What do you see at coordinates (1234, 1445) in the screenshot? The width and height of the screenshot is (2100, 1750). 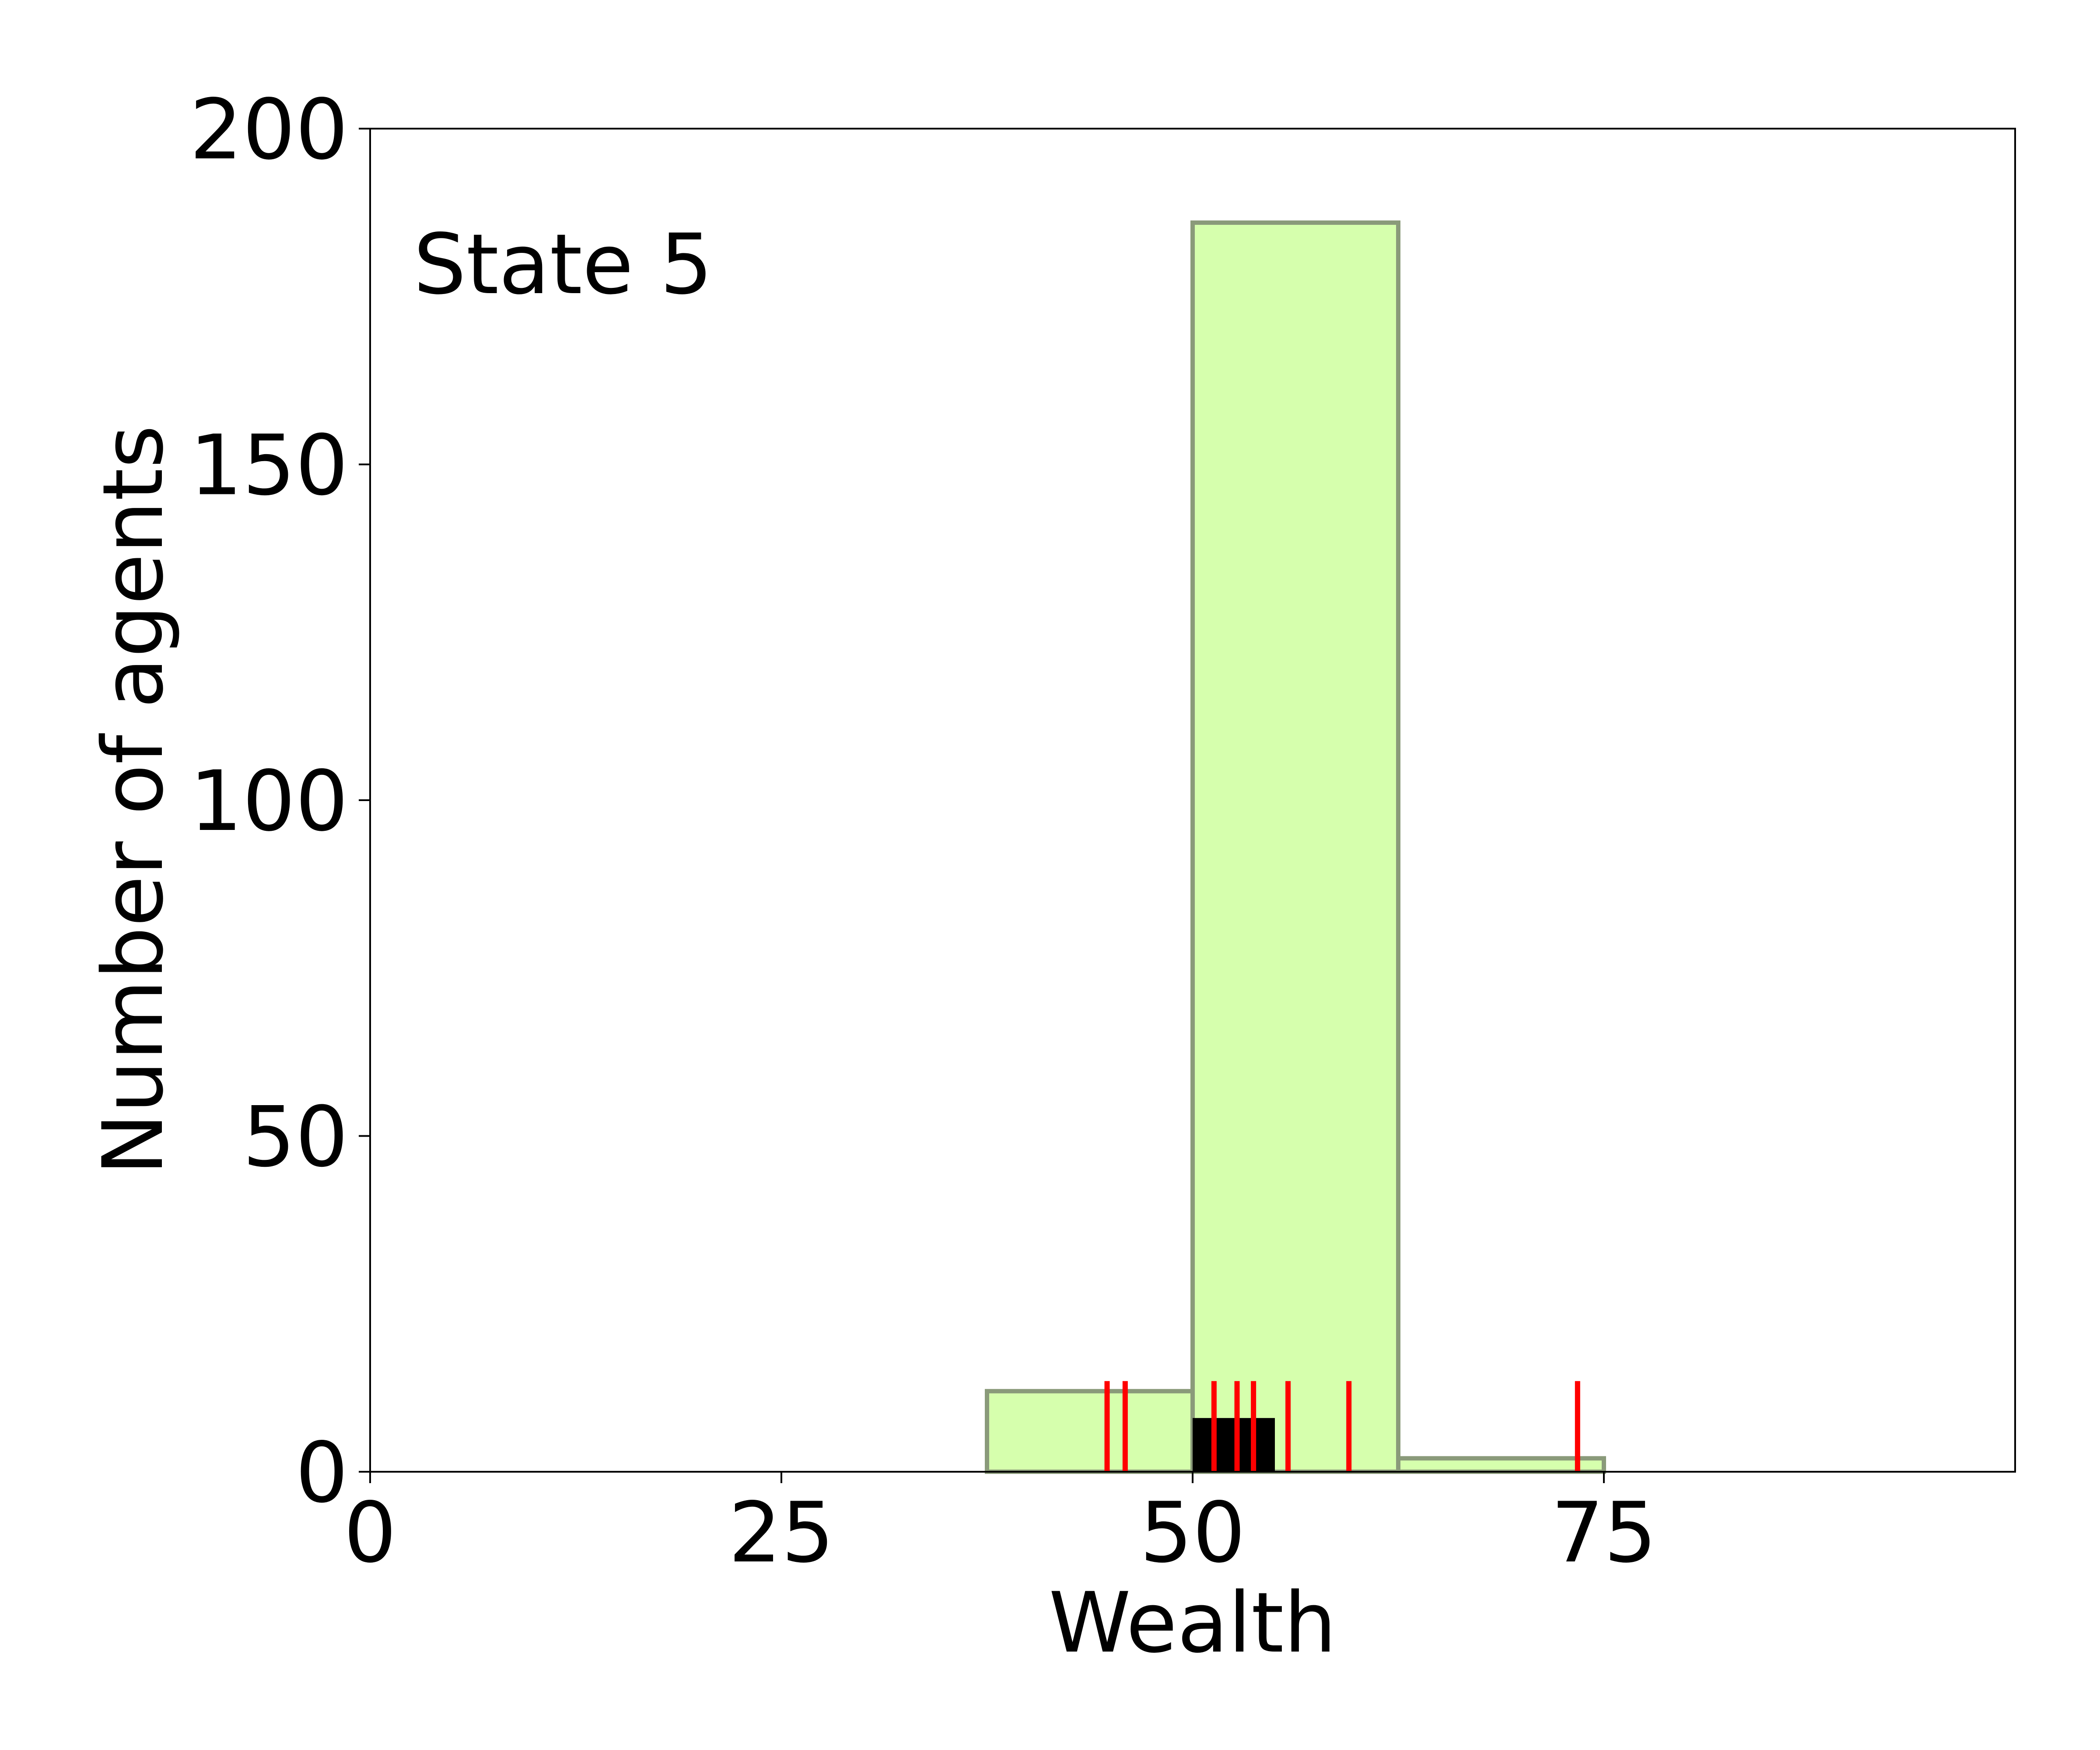 I see `black-bars` at bounding box center [1234, 1445].